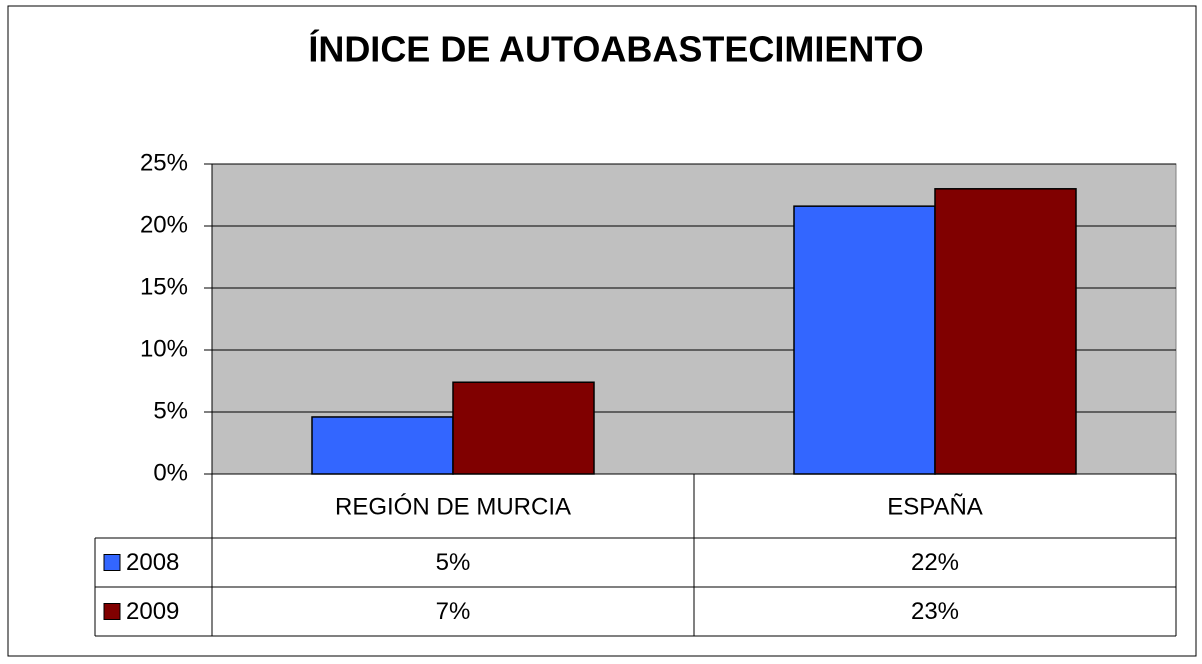 The image size is (1202, 664). I want to click on data-label: 22%, so click(935, 562).